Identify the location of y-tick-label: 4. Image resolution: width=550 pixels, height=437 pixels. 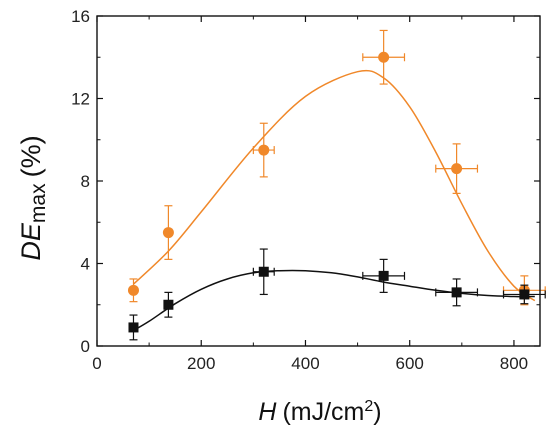
(85, 264).